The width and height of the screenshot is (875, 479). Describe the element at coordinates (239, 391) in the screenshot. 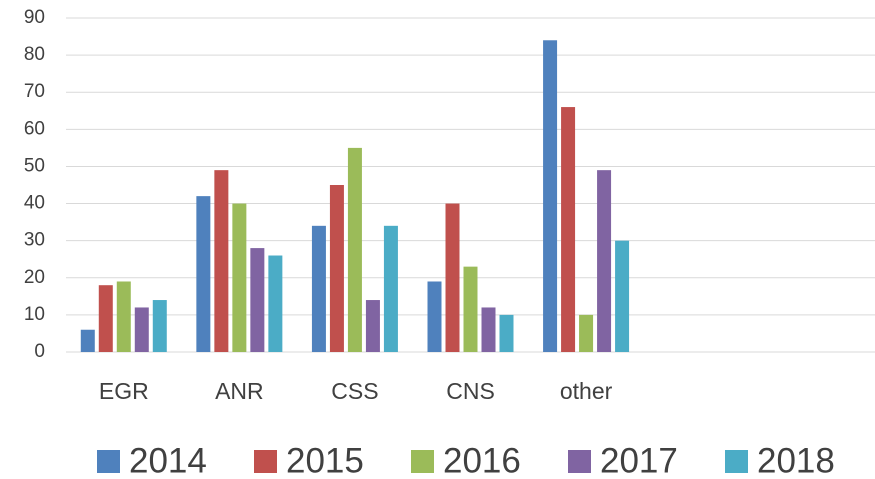

I see `x-tick-label: ANR` at that location.